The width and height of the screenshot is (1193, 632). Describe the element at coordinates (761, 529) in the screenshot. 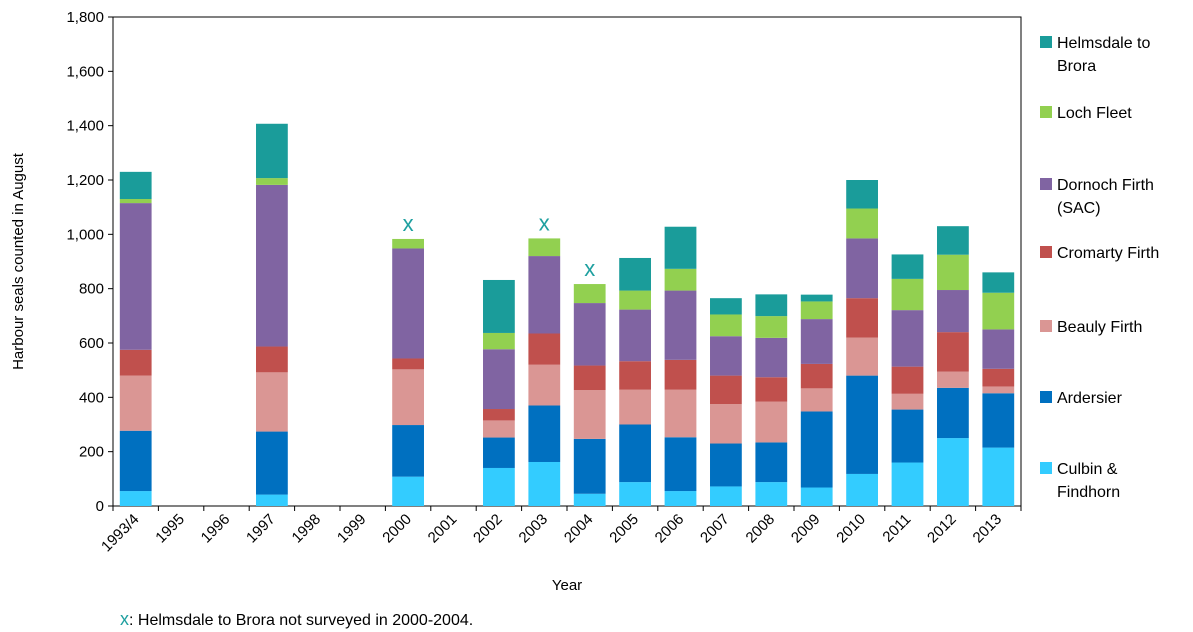

I see `x-tick-label: 2008` at that location.